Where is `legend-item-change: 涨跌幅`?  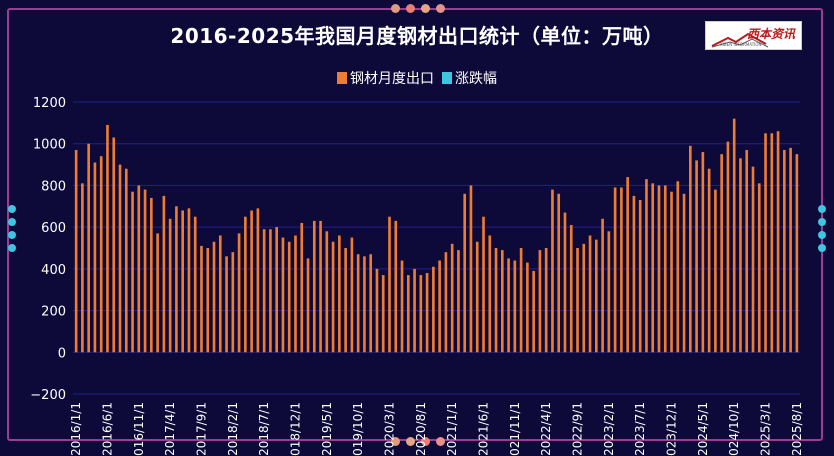
legend-item-change: 涨跌幅 is located at coordinates (469, 78).